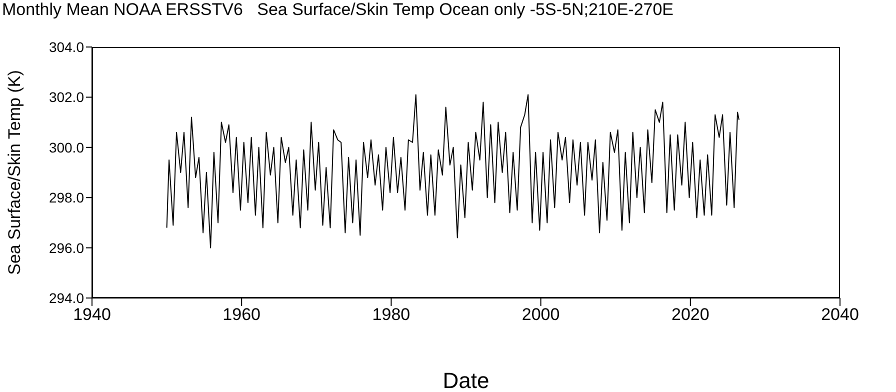 This screenshot has width=896, height=392. I want to click on x-tick-label: 2000, so click(541, 314).